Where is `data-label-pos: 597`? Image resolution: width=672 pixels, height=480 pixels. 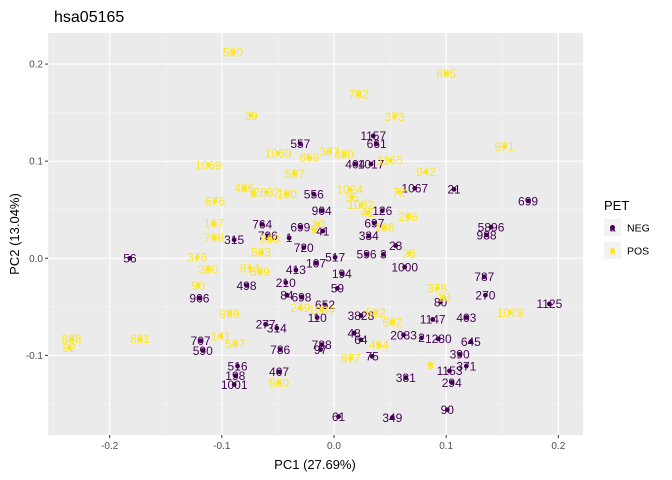 data-label-pos: 597 is located at coordinates (295, 174).